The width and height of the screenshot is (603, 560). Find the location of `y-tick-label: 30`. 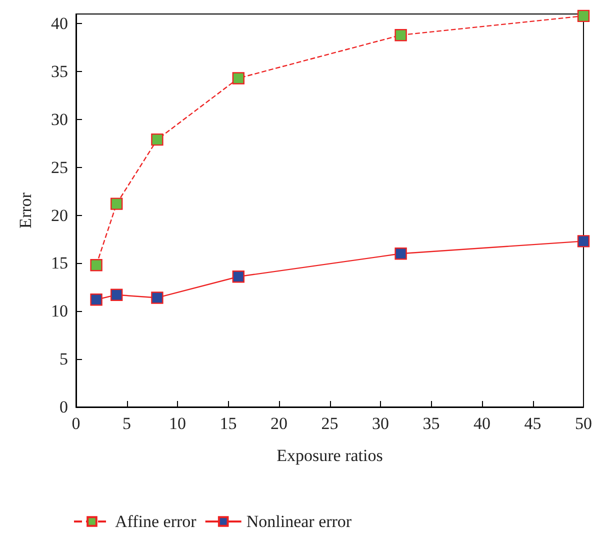

y-tick-label: 30 is located at coordinates (59, 119).